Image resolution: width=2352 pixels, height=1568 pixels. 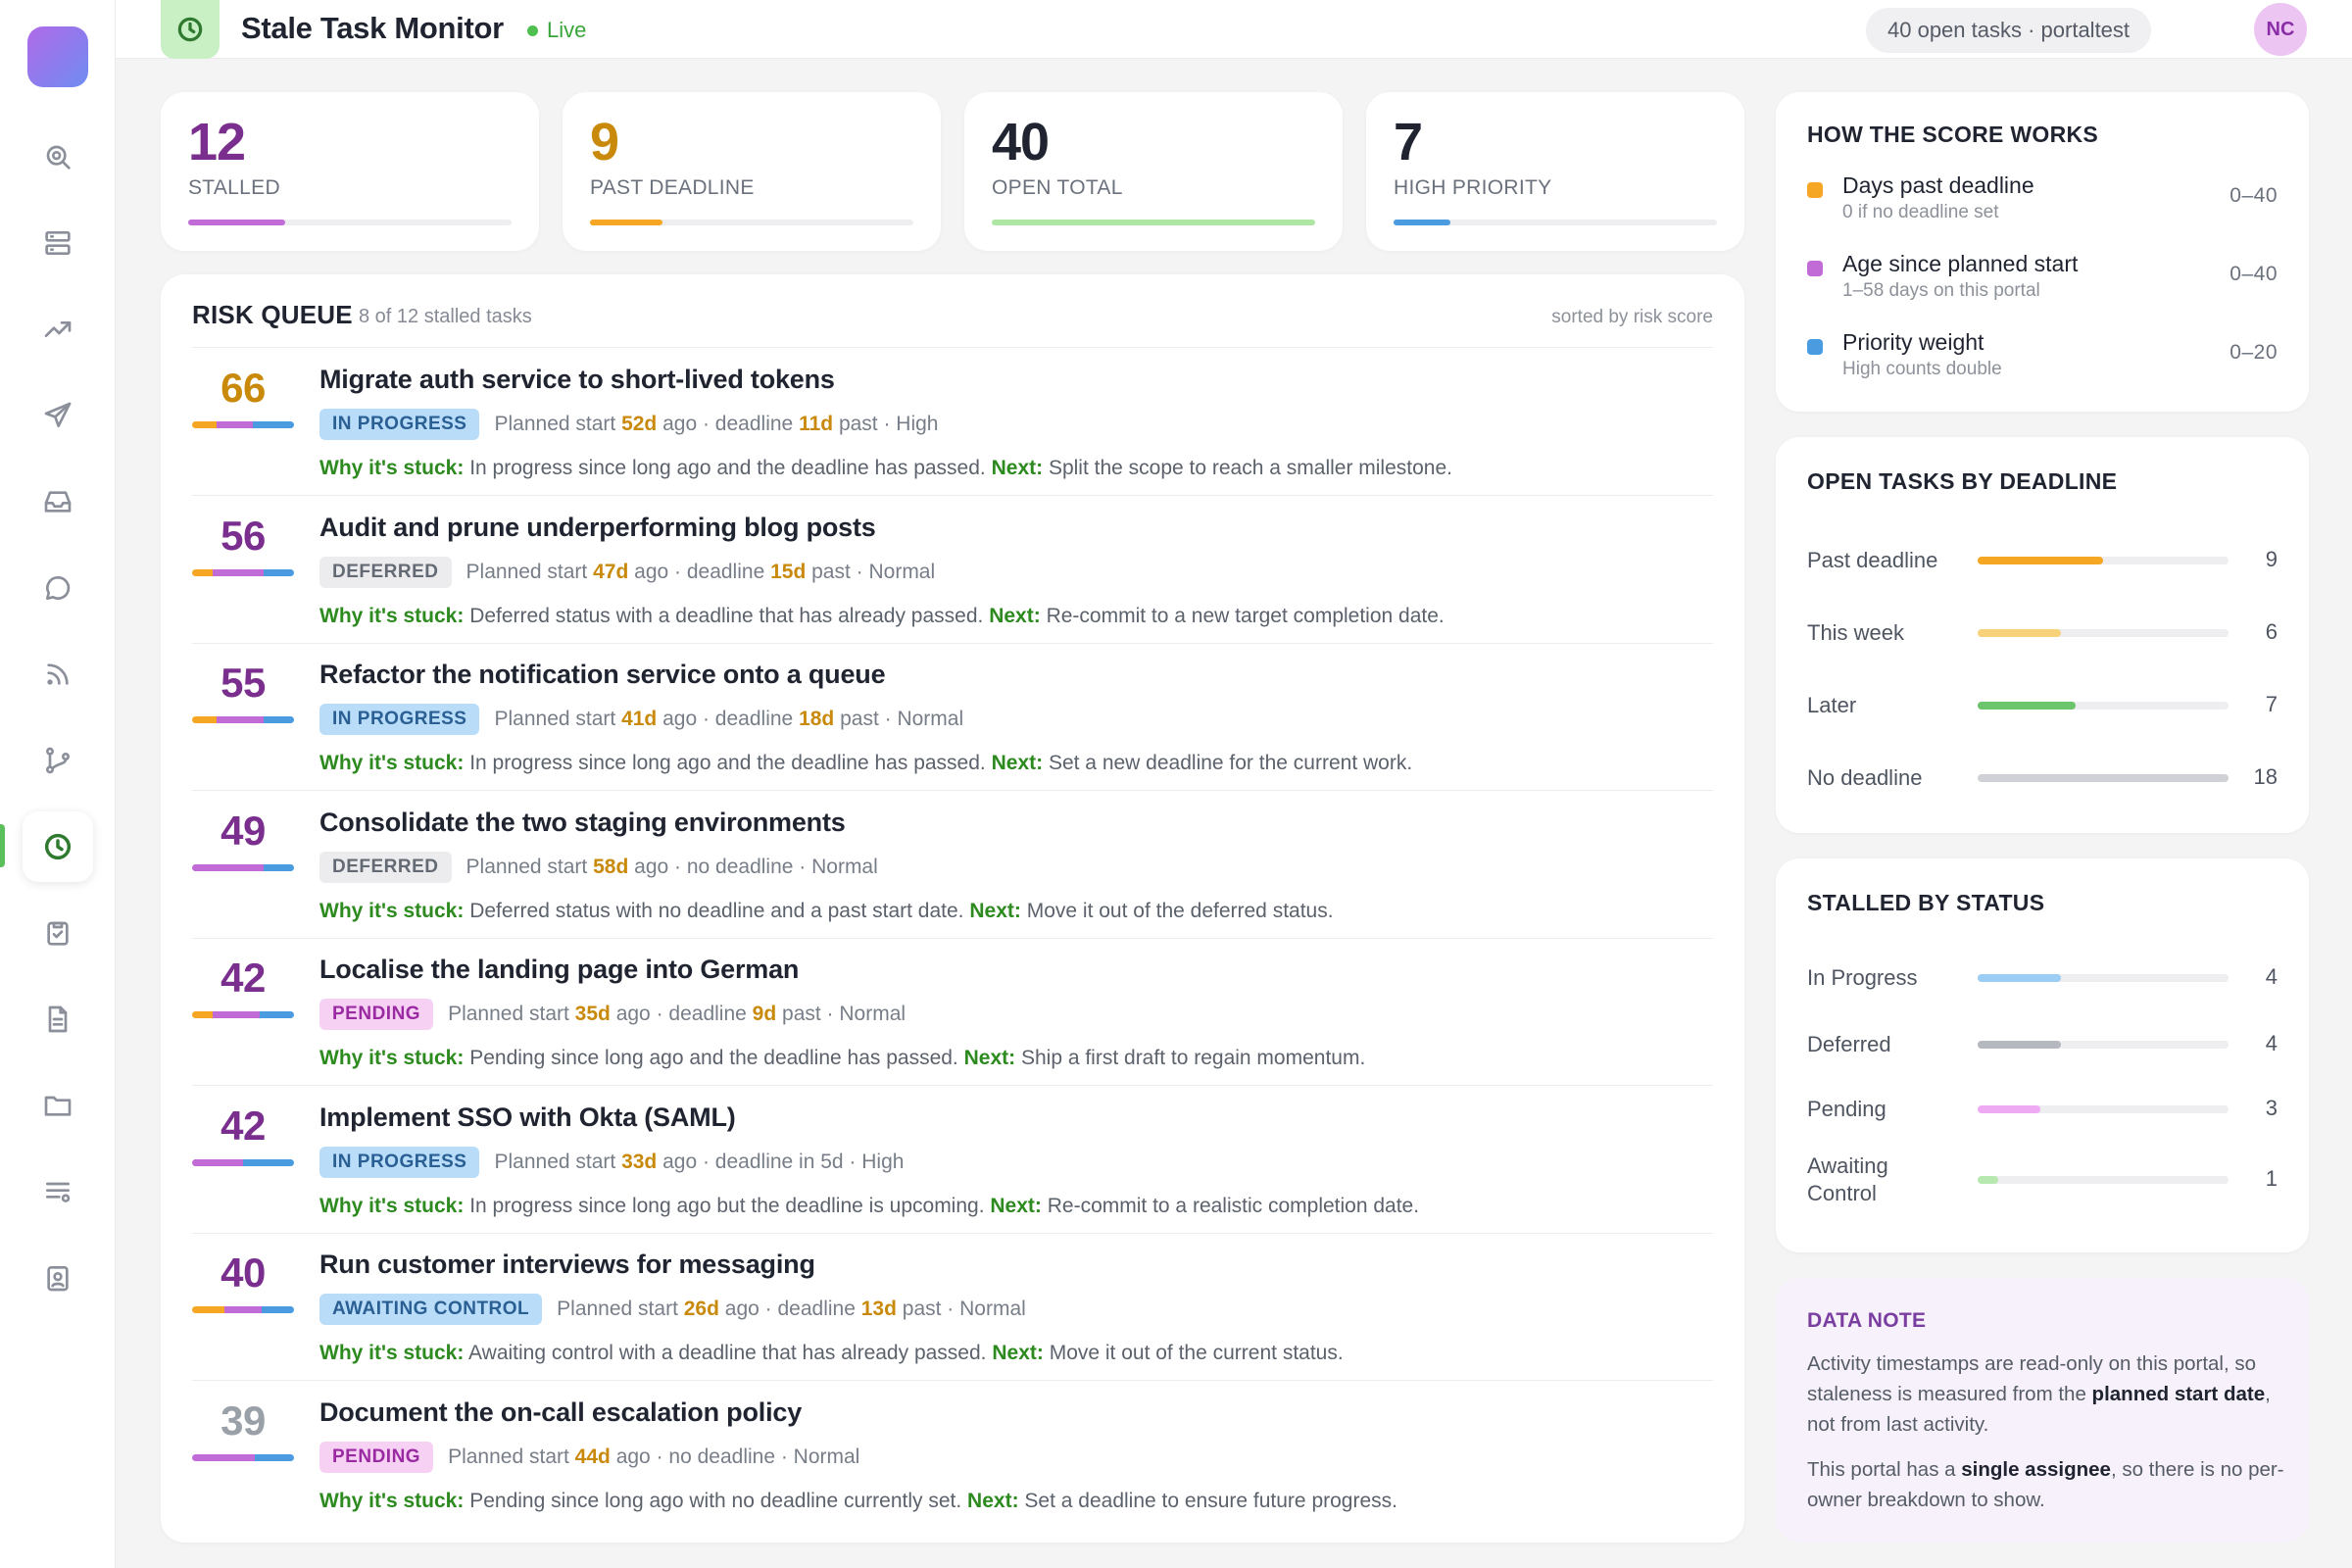 I want to click on nav-stale-monitor, so click(x=58, y=846).